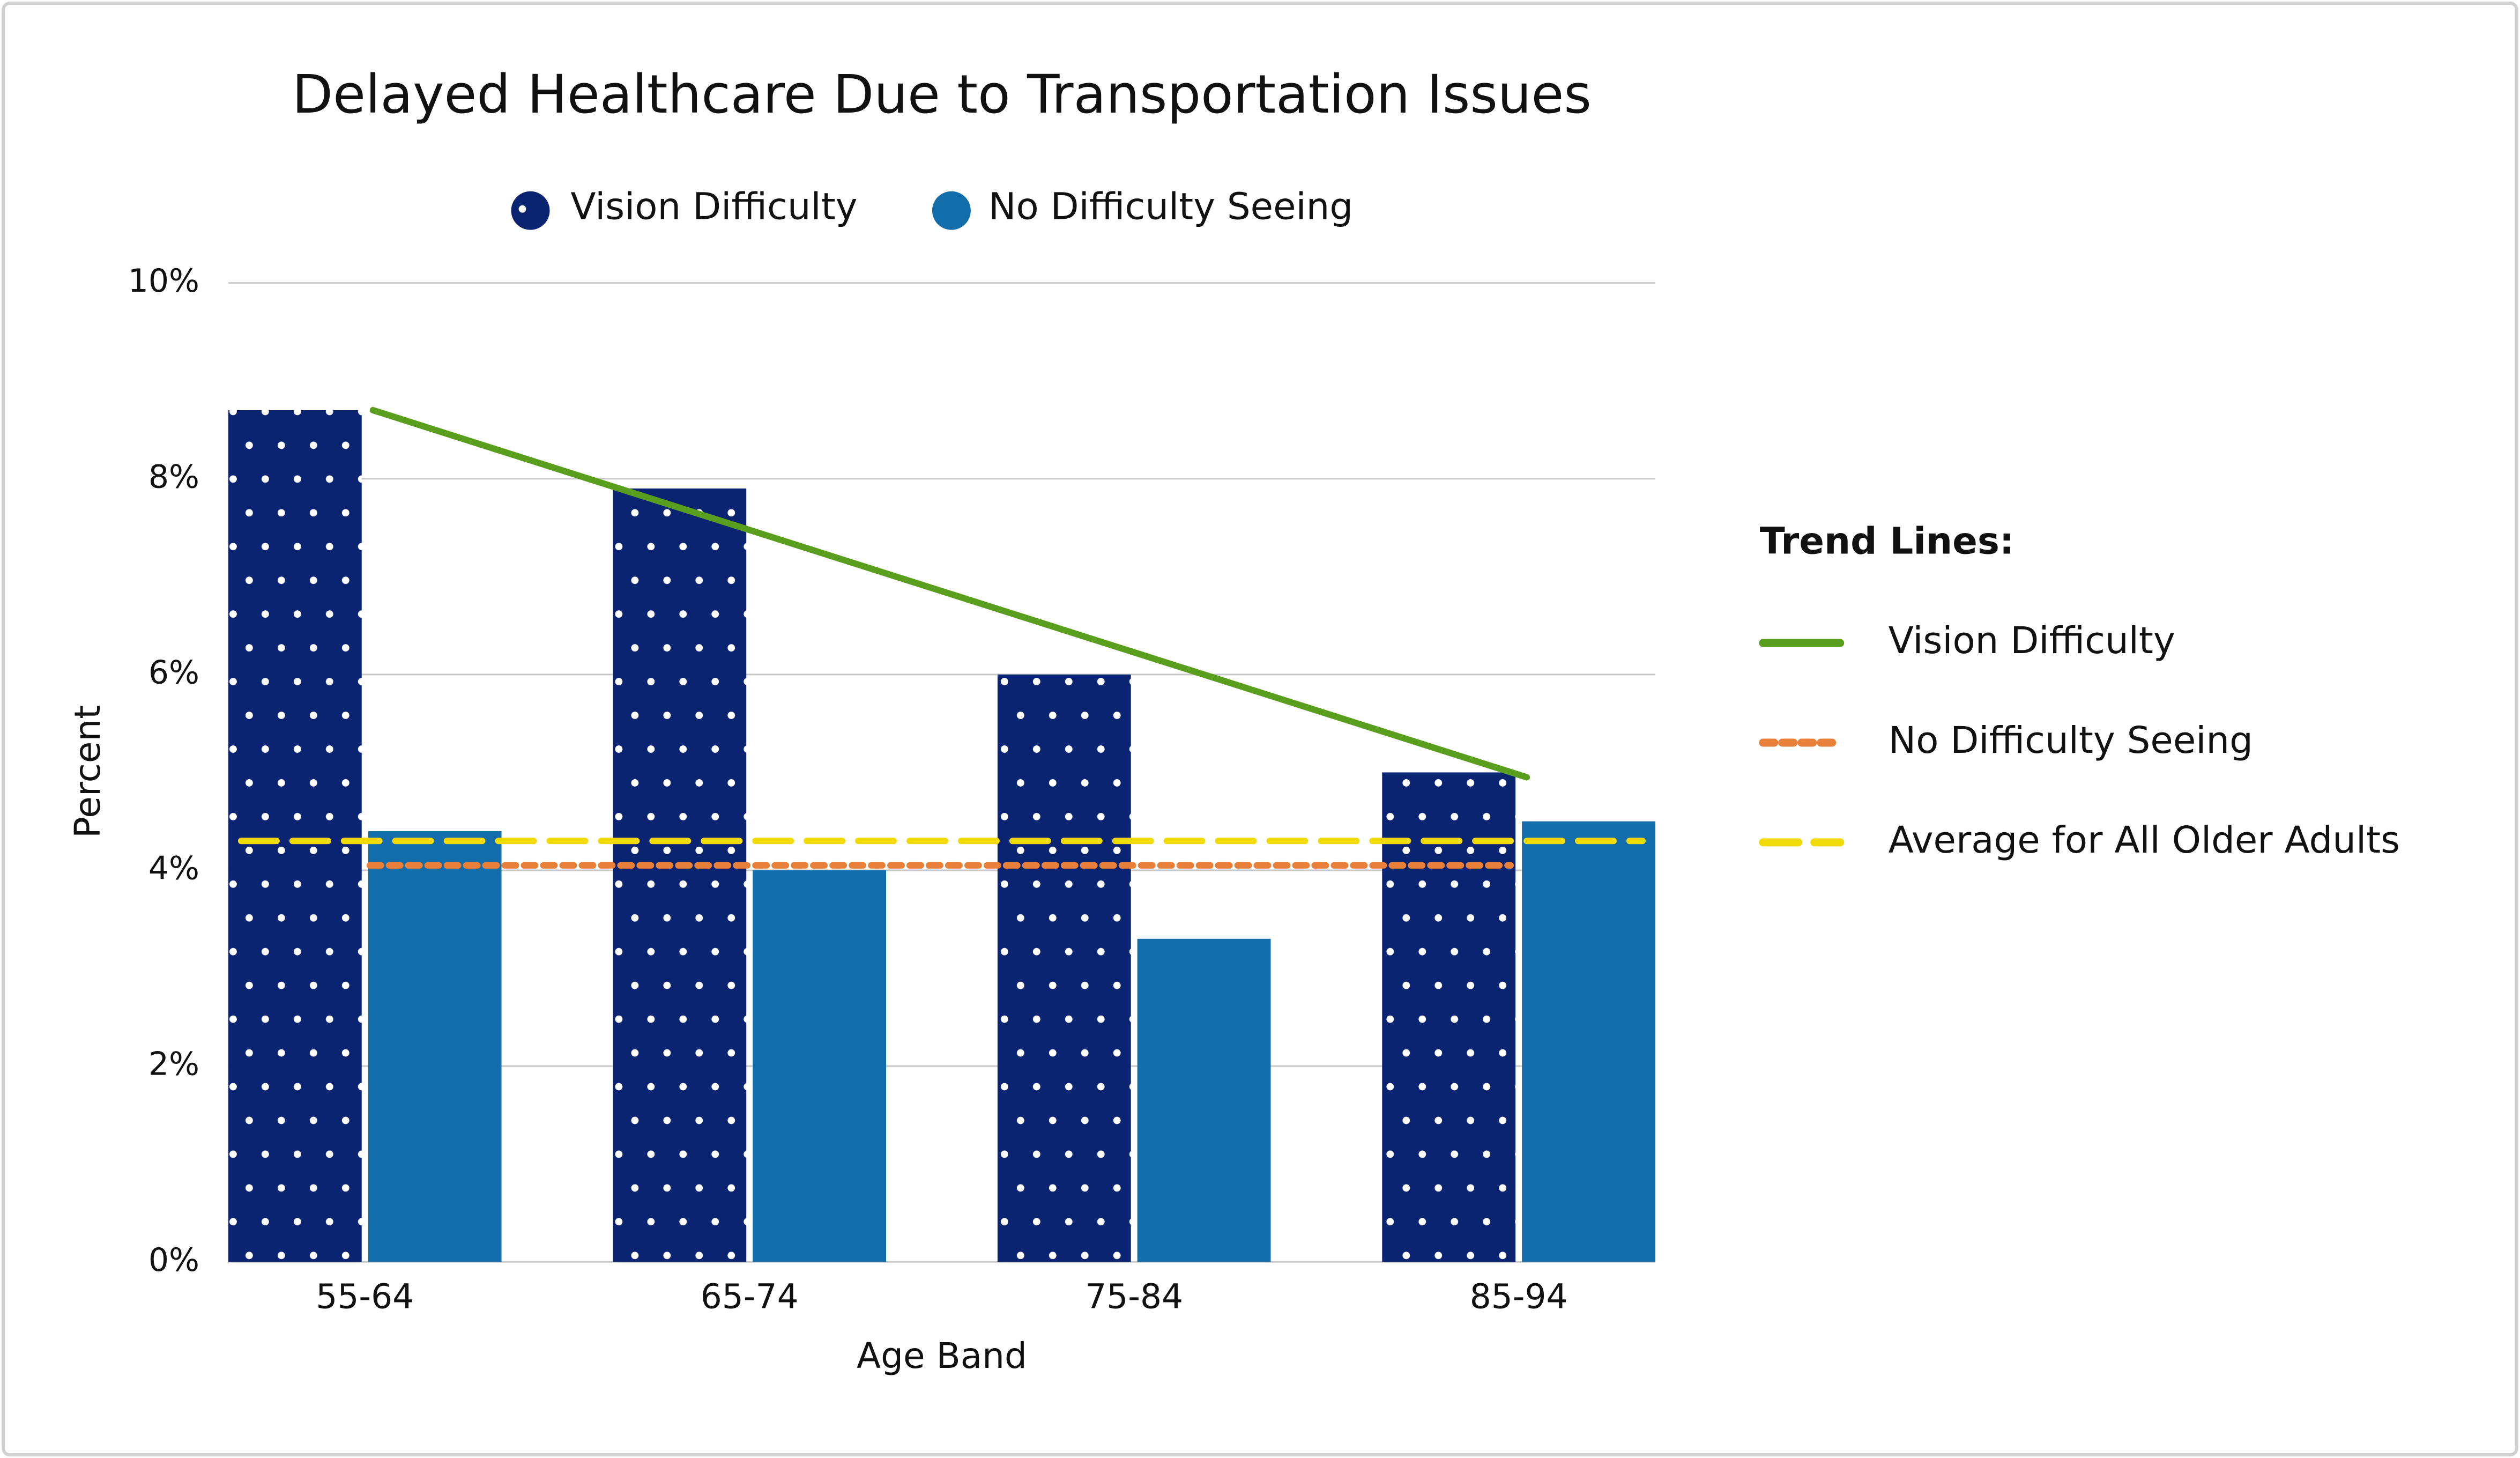  What do you see at coordinates (713, 207) in the screenshot?
I see `legend-label: Vision Difficulty` at bounding box center [713, 207].